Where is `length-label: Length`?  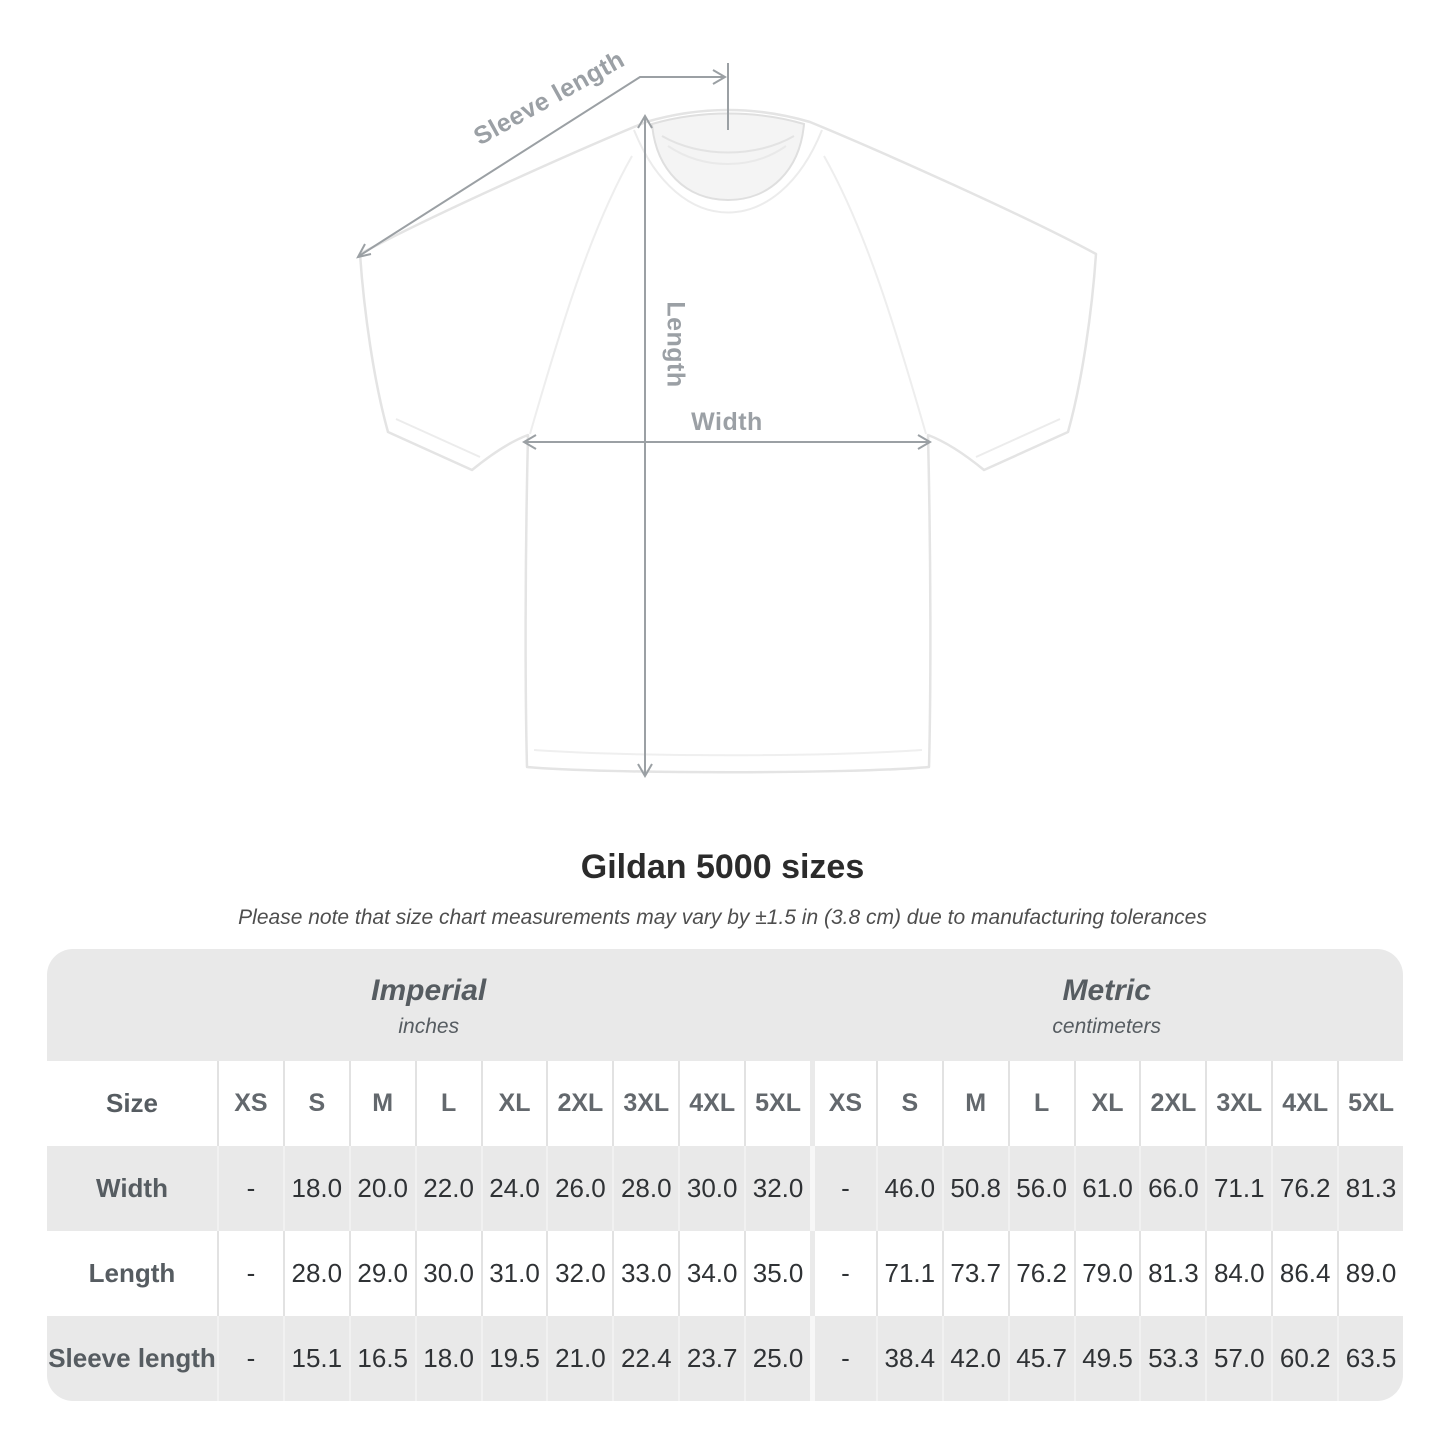 length-label: Length is located at coordinates (675, 344).